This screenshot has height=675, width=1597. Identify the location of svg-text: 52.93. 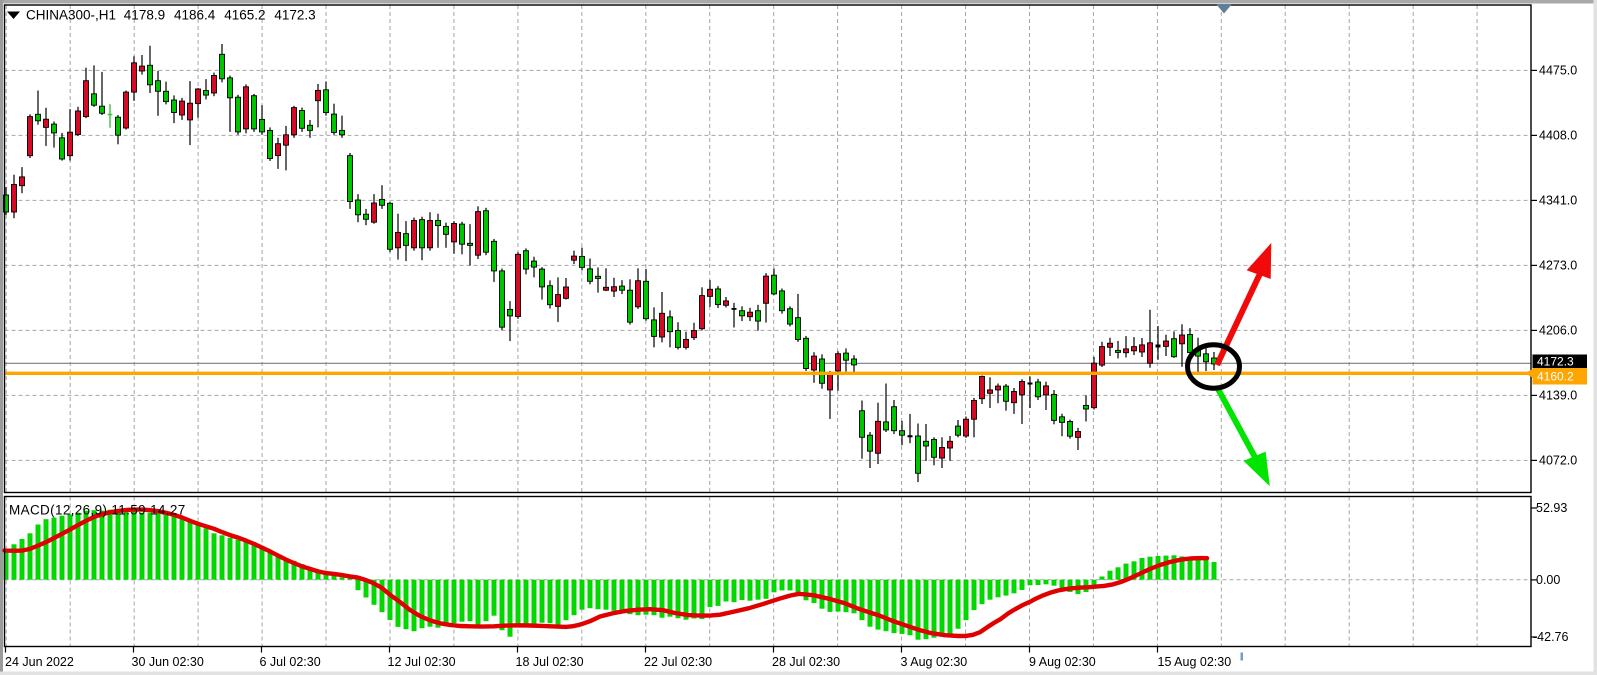
(1551, 508).